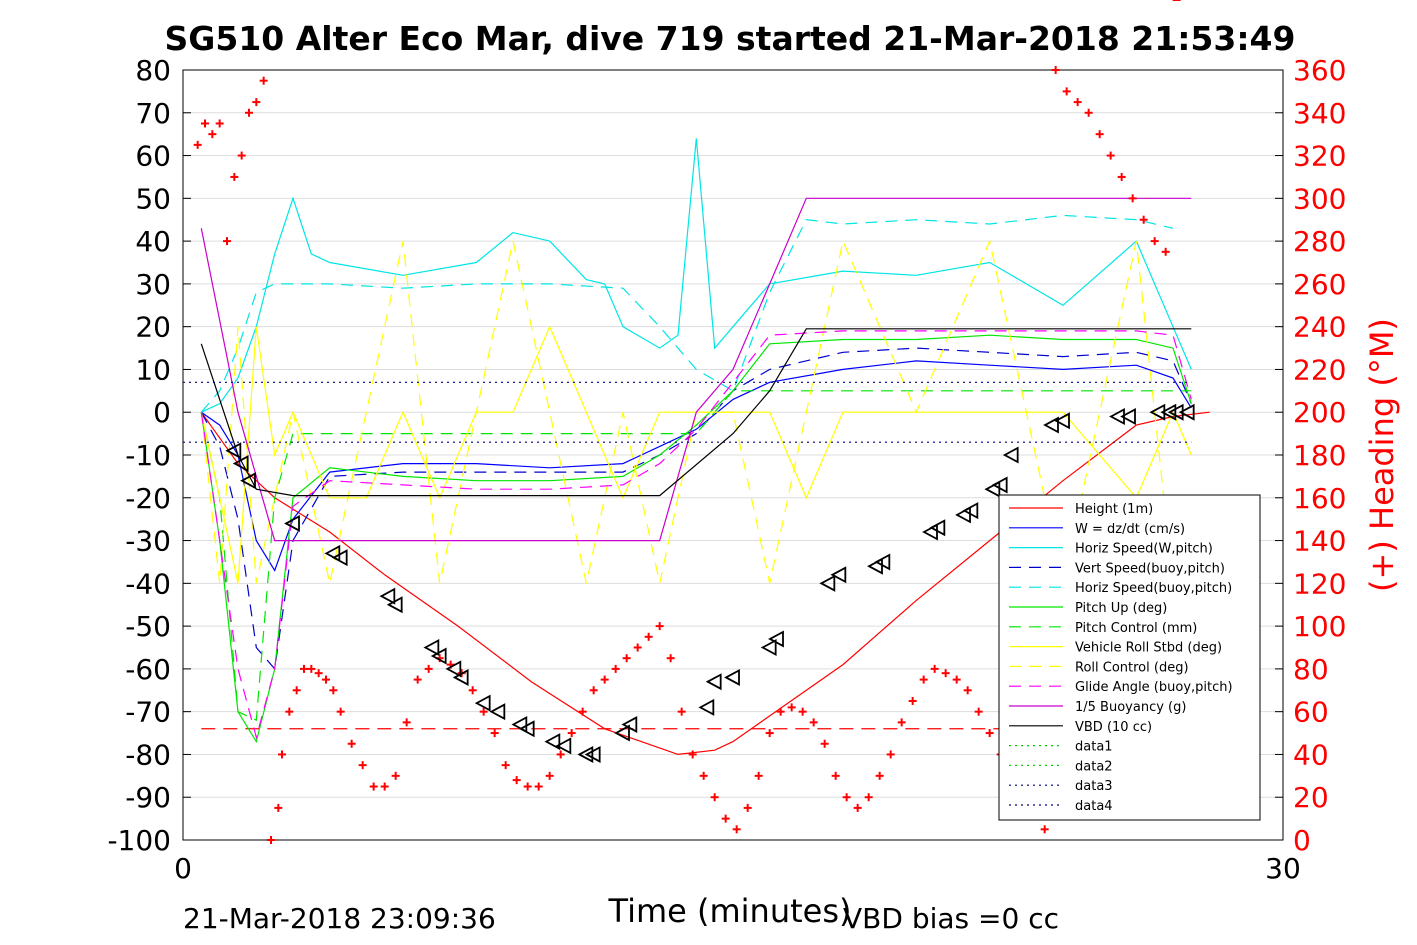 Image resolution: width=1417 pixels, height=945 pixels. What do you see at coordinates (1097, 707) in the screenshot?
I see `legend-entry: 1/5 Buoyancy (g)` at bounding box center [1097, 707].